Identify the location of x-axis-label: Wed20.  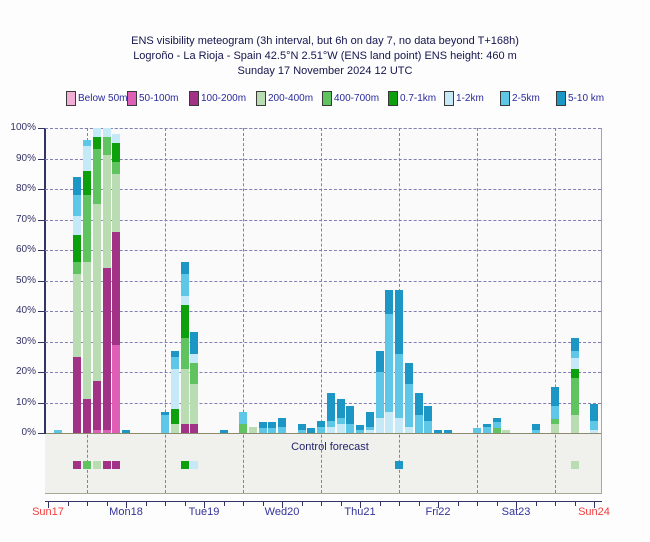
(282, 512).